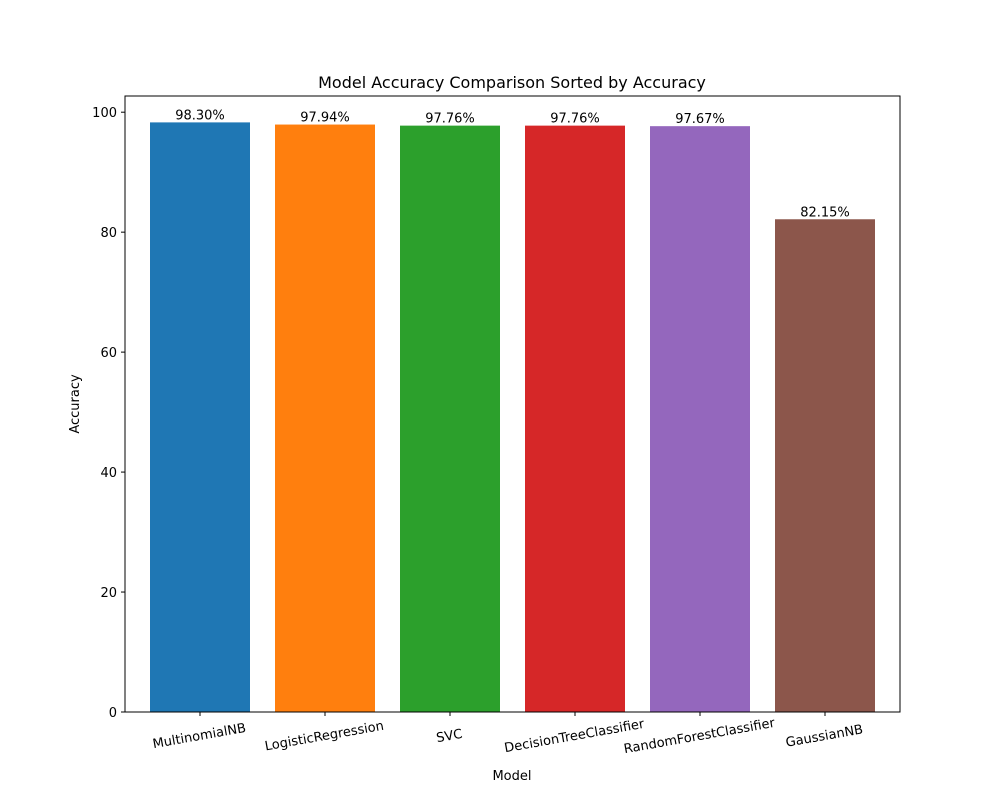  Describe the element at coordinates (75, 404) in the screenshot. I see `y-axis-label: Accuracy` at that location.